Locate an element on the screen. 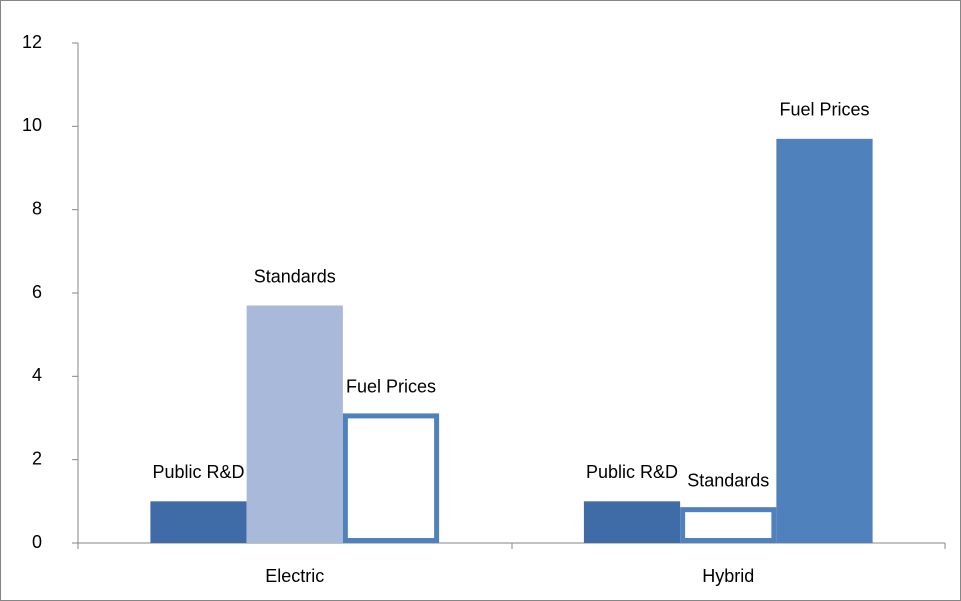 This screenshot has height=601, width=961. y-tick-label: 8 is located at coordinates (37, 208).